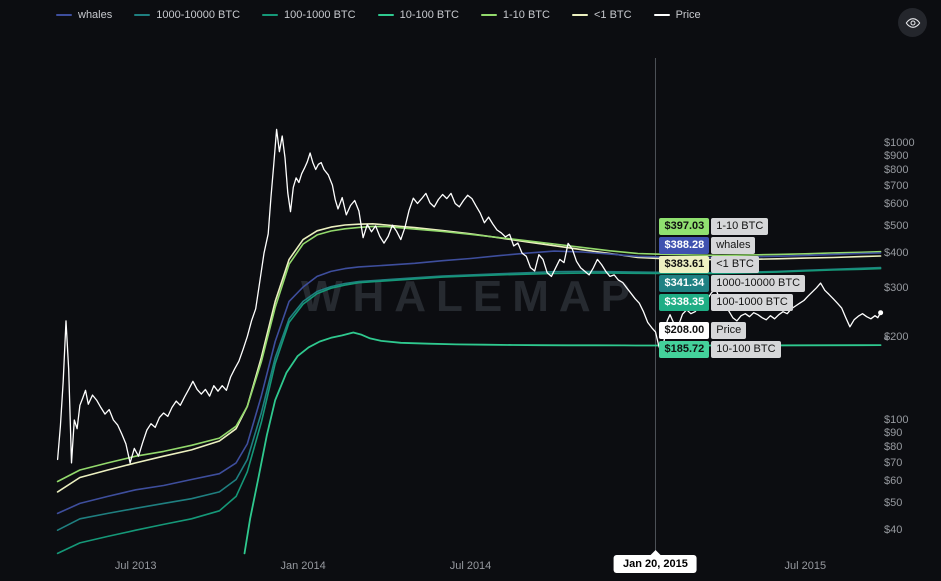  What do you see at coordinates (684, 302) in the screenshot?
I see `tooltip-value: $338.35` at bounding box center [684, 302].